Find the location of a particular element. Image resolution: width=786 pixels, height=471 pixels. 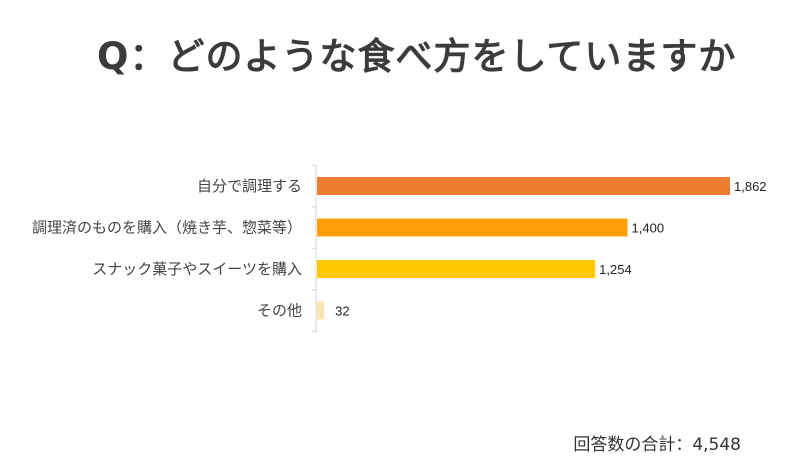

category-label: 自分で調理する is located at coordinates (249, 186).